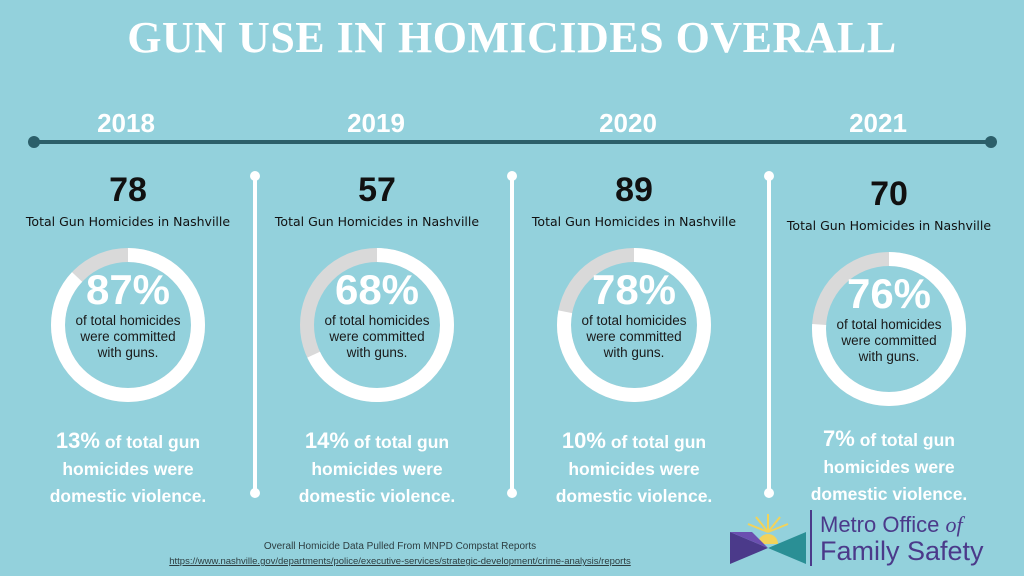 This screenshot has width=1024, height=576. Describe the element at coordinates (839, 438) in the screenshot. I see `dv-percent: 7%` at that location.